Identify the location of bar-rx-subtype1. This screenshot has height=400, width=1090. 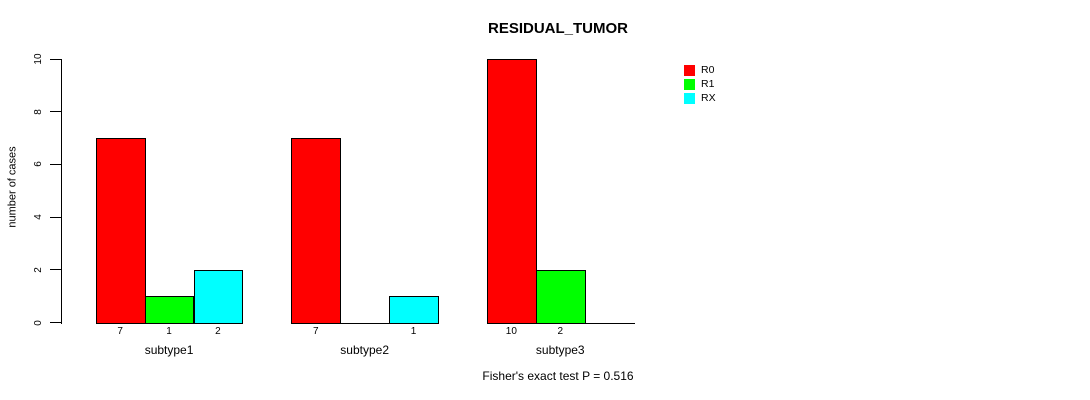
(218, 296).